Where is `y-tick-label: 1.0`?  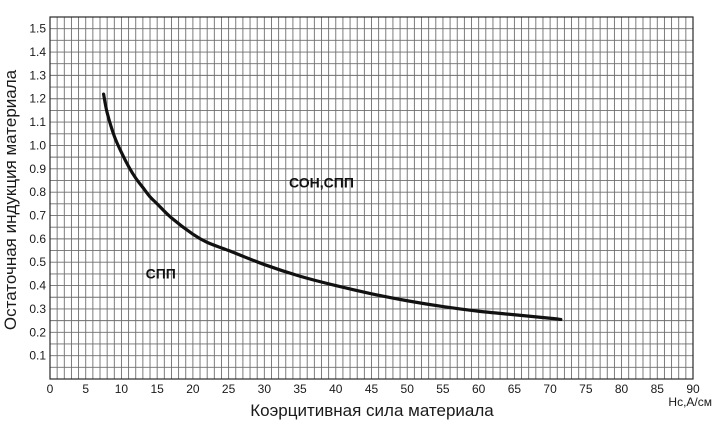
y-tick-label: 1.0 is located at coordinates (37, 145).